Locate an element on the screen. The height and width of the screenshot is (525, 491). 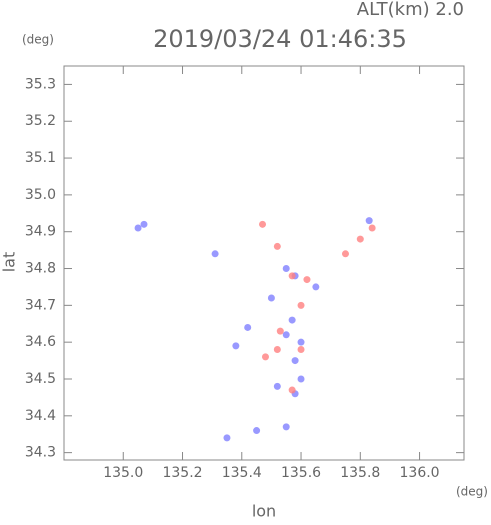
header: ALT(km) 2.0 is located at coordinates (410, 10).